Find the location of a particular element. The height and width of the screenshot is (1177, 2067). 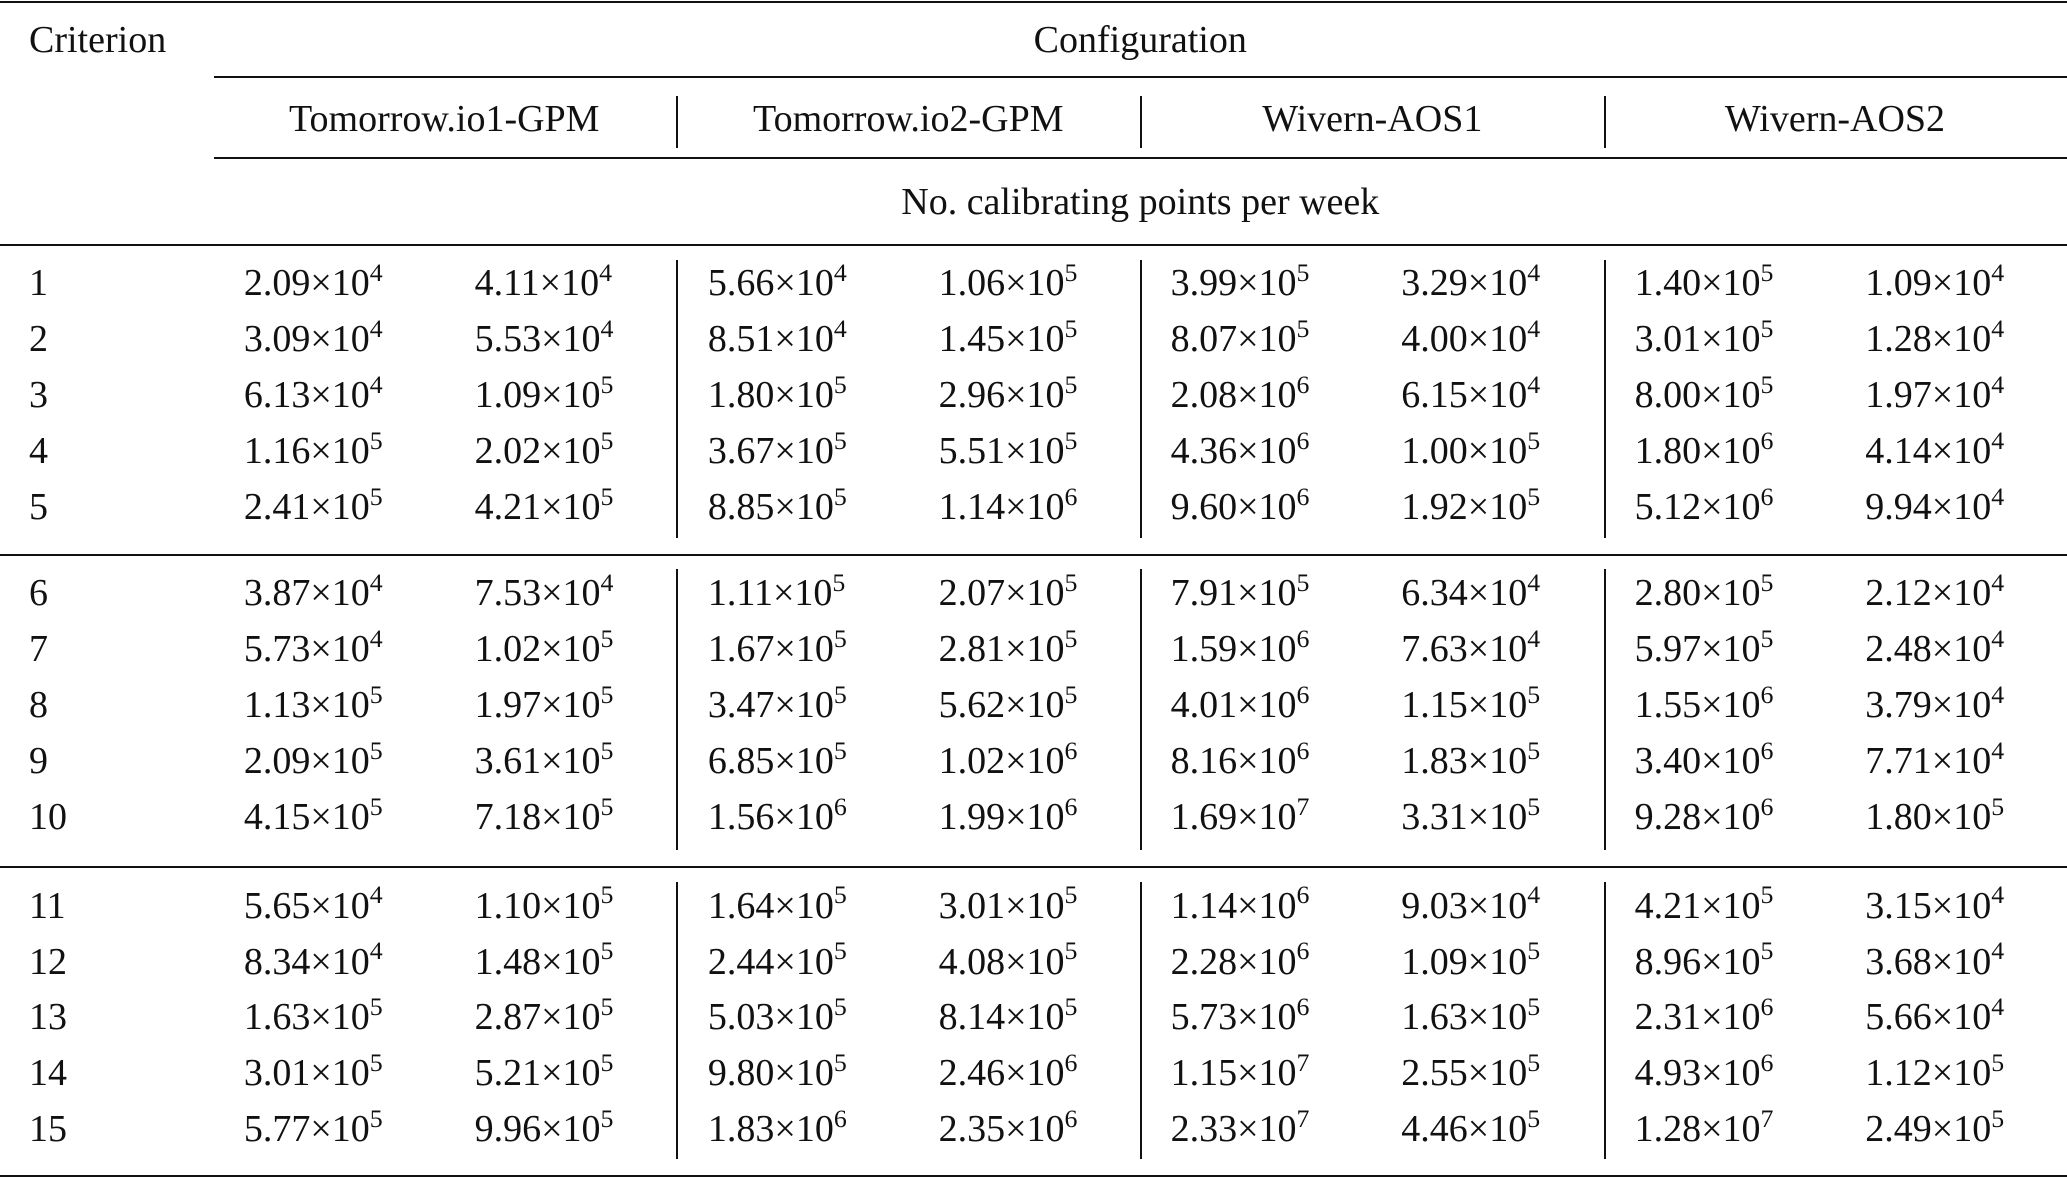

mantissa: 2.33 is located at coordinates (1204, 1129).